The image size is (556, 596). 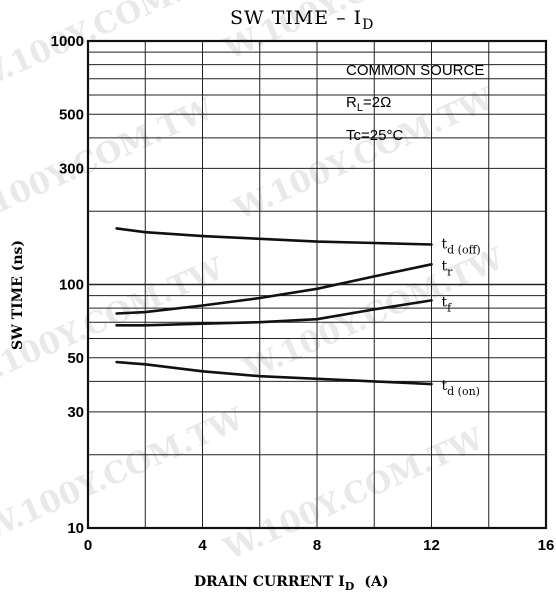 What do you see at coordinates (546, 545) in the screenshot?
I see `x-tick-label: 16` at bounding box center [546, 545].